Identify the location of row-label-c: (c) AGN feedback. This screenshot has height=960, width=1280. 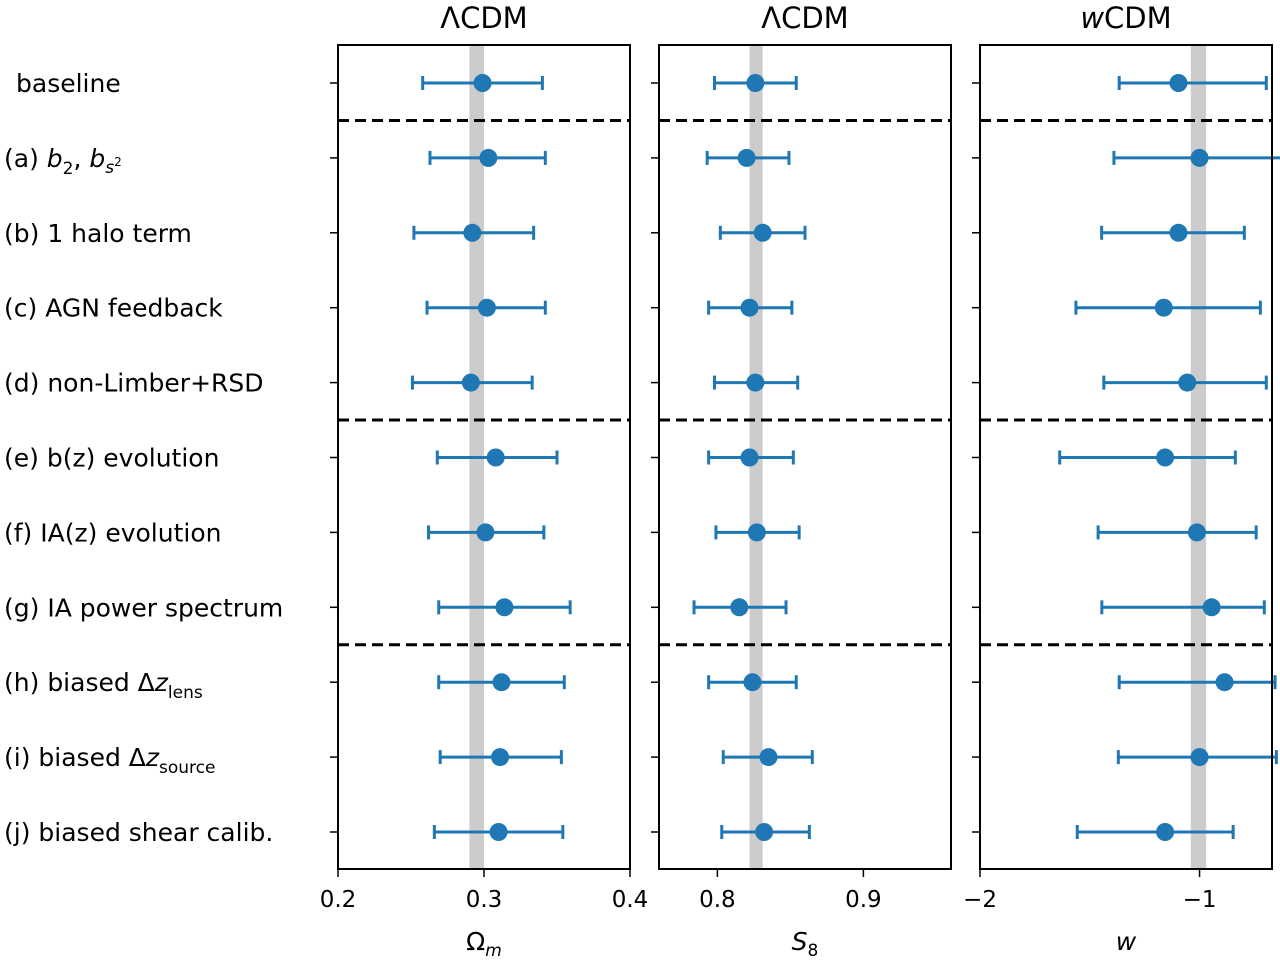
(113, 308).